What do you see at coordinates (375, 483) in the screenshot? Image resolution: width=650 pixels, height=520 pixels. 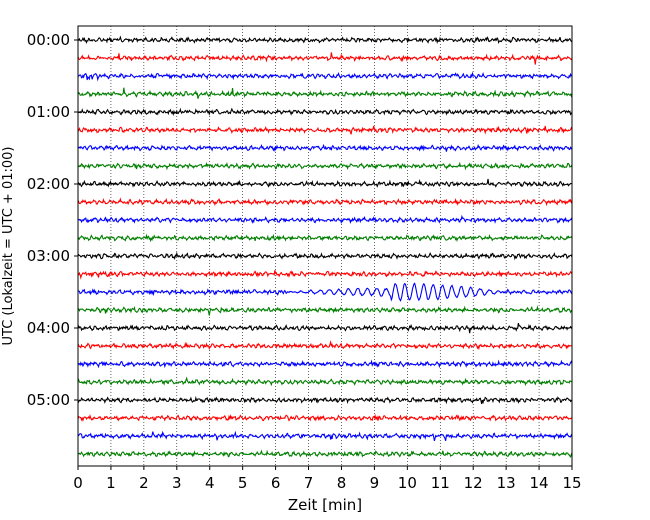 I see `x-tick-label: 9` at bounding box center [375, 483].